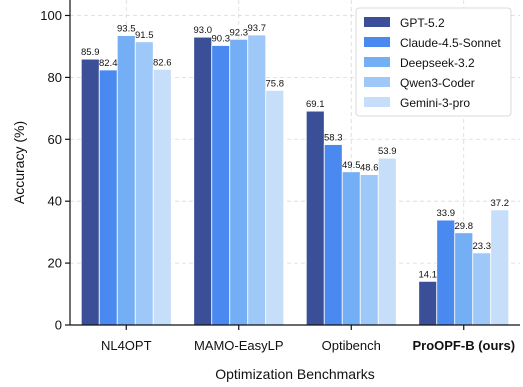  Describe the element at coordinates (275, 83) in the screenshot. I see `data-label: 75.8` at that location.